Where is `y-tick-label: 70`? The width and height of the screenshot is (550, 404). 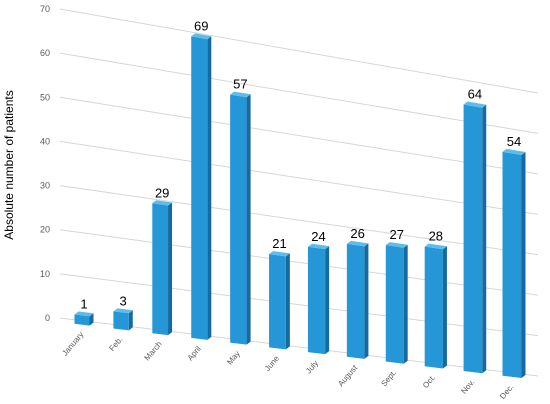
y-tick-label: 70 is located at coordinates (45, 9).